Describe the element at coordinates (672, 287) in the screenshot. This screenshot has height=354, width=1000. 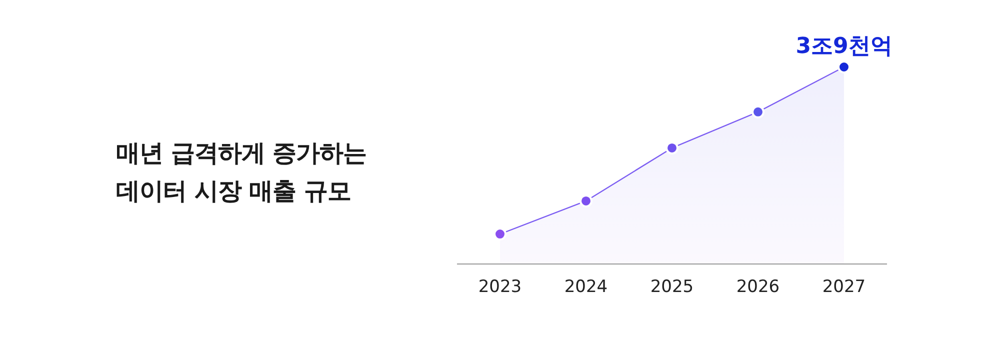
I see `x-tick-label: 2025` at that location.